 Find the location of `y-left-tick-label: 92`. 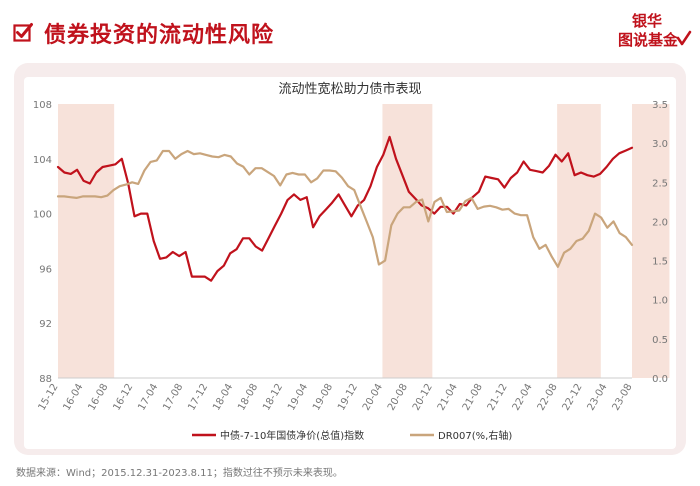

y-left-tick-label: 92 is located at coordinates (45, 324).